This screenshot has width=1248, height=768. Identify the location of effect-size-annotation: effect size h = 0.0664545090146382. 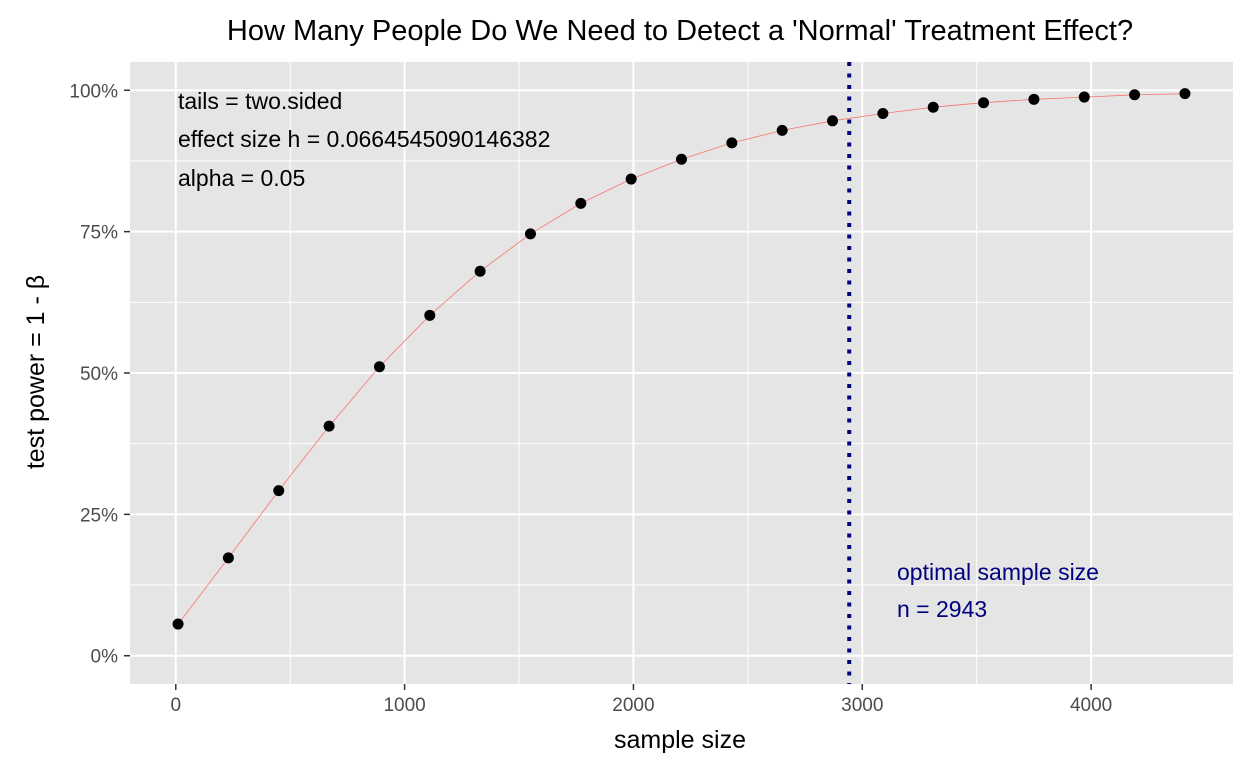
(364, 139).